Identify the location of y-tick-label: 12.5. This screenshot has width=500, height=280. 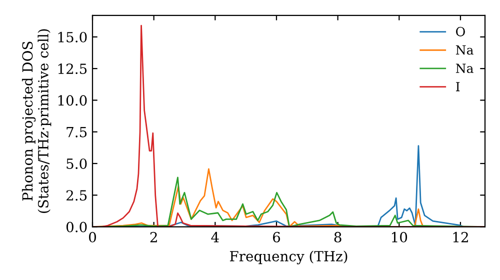
(72, 69).